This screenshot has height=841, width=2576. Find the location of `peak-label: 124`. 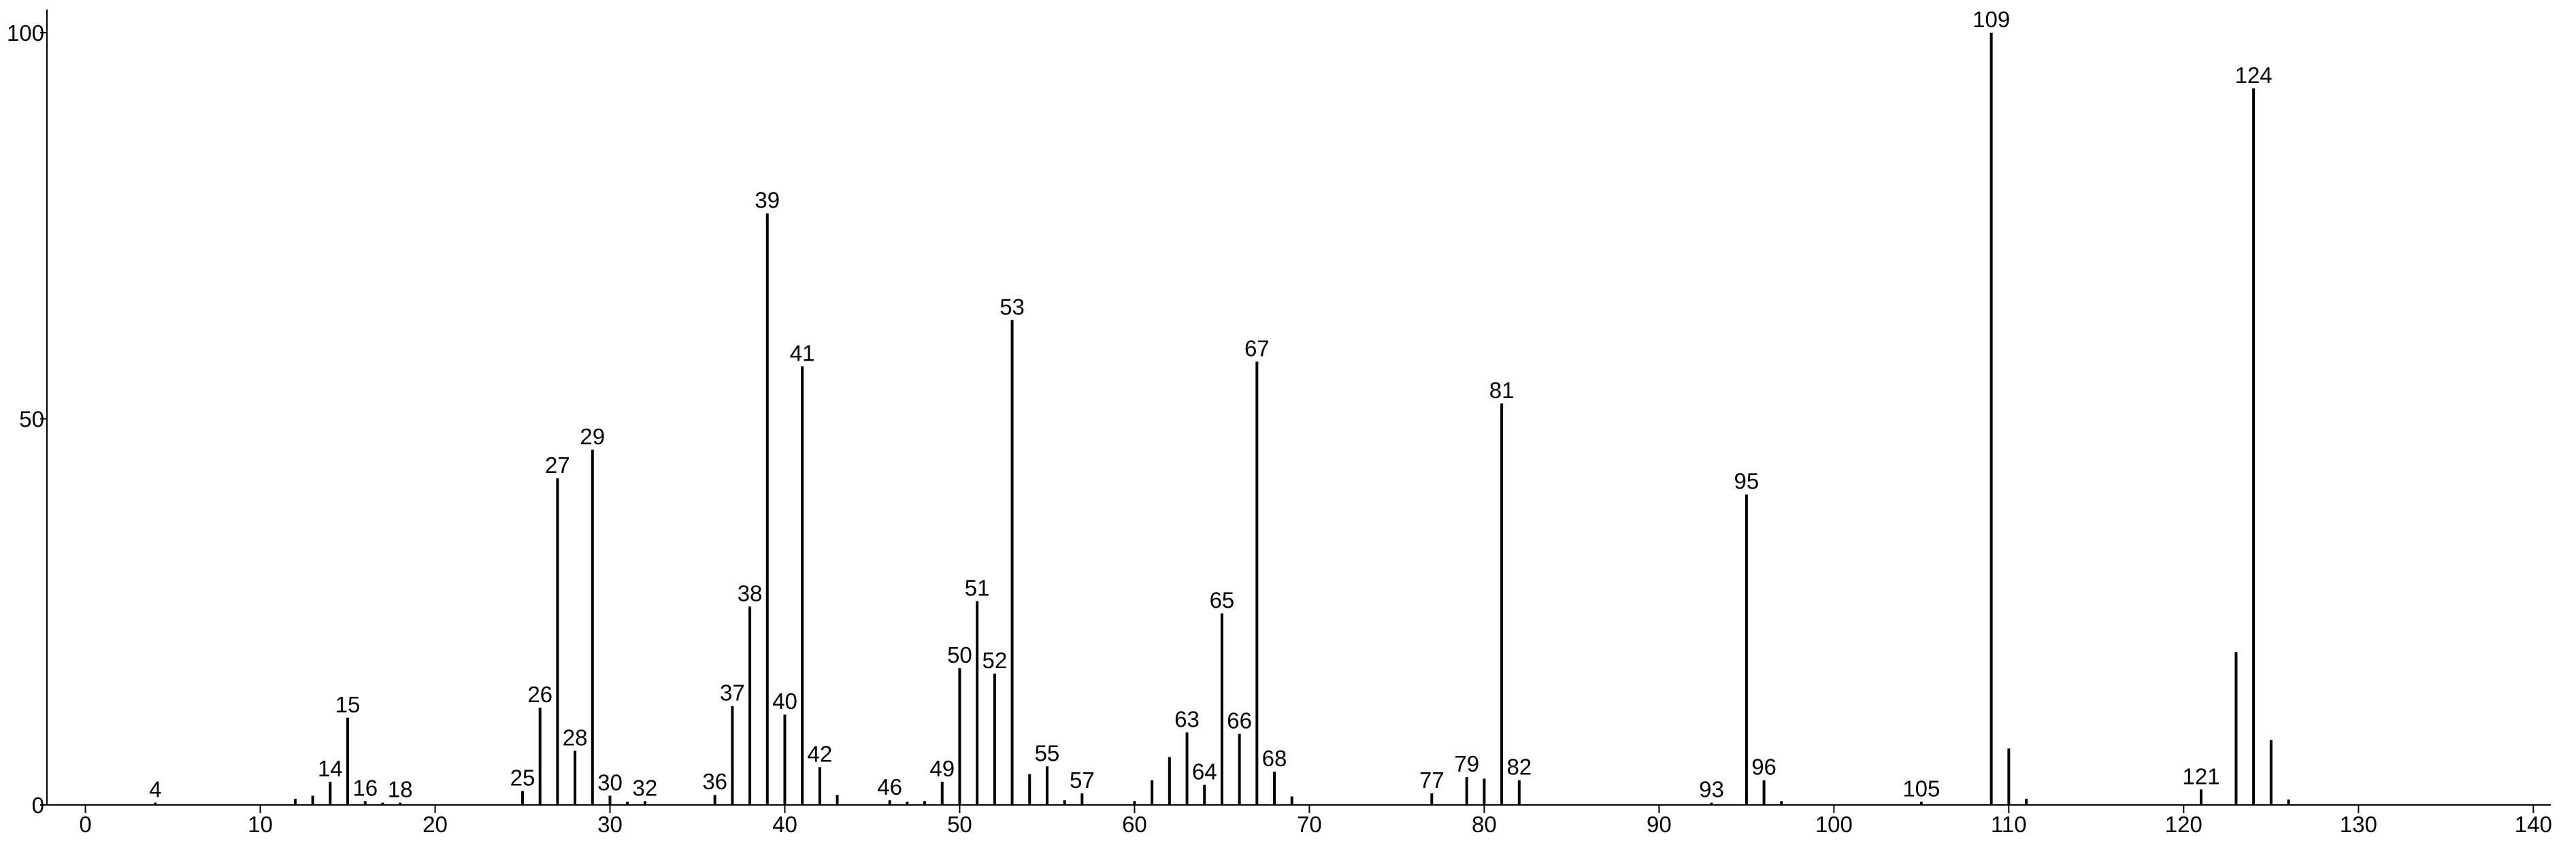

peak-label: 124 is located at coordinates (2254, 75).